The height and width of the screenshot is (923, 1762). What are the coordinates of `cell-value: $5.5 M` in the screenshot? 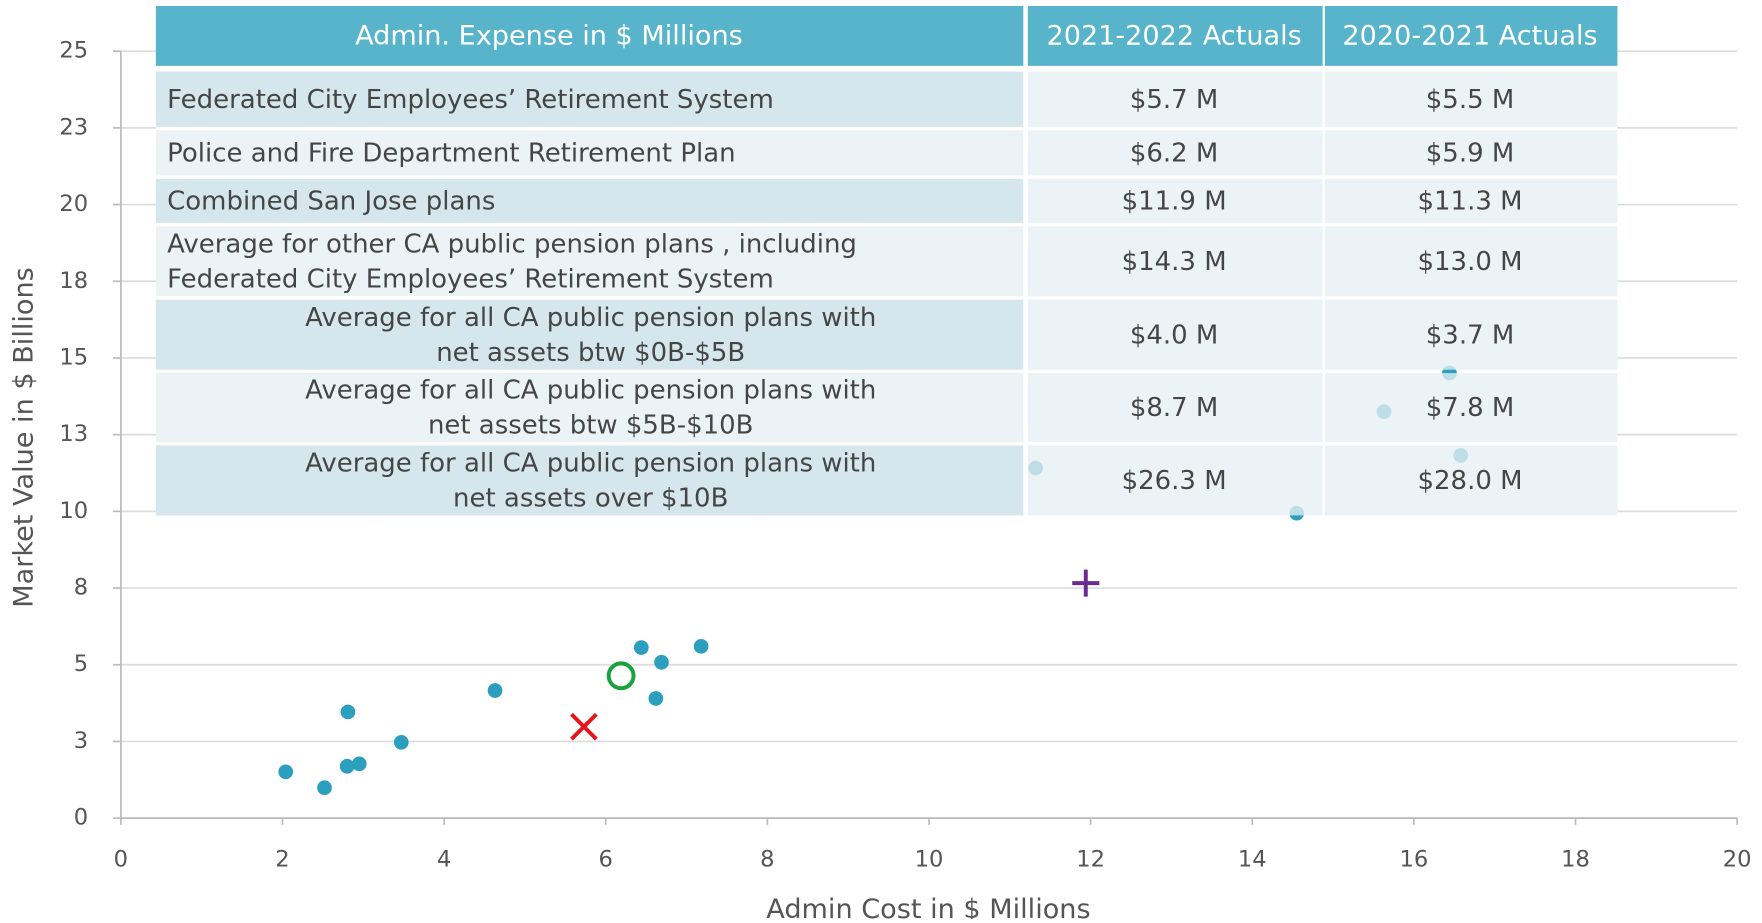 It's located at (1470, 100).